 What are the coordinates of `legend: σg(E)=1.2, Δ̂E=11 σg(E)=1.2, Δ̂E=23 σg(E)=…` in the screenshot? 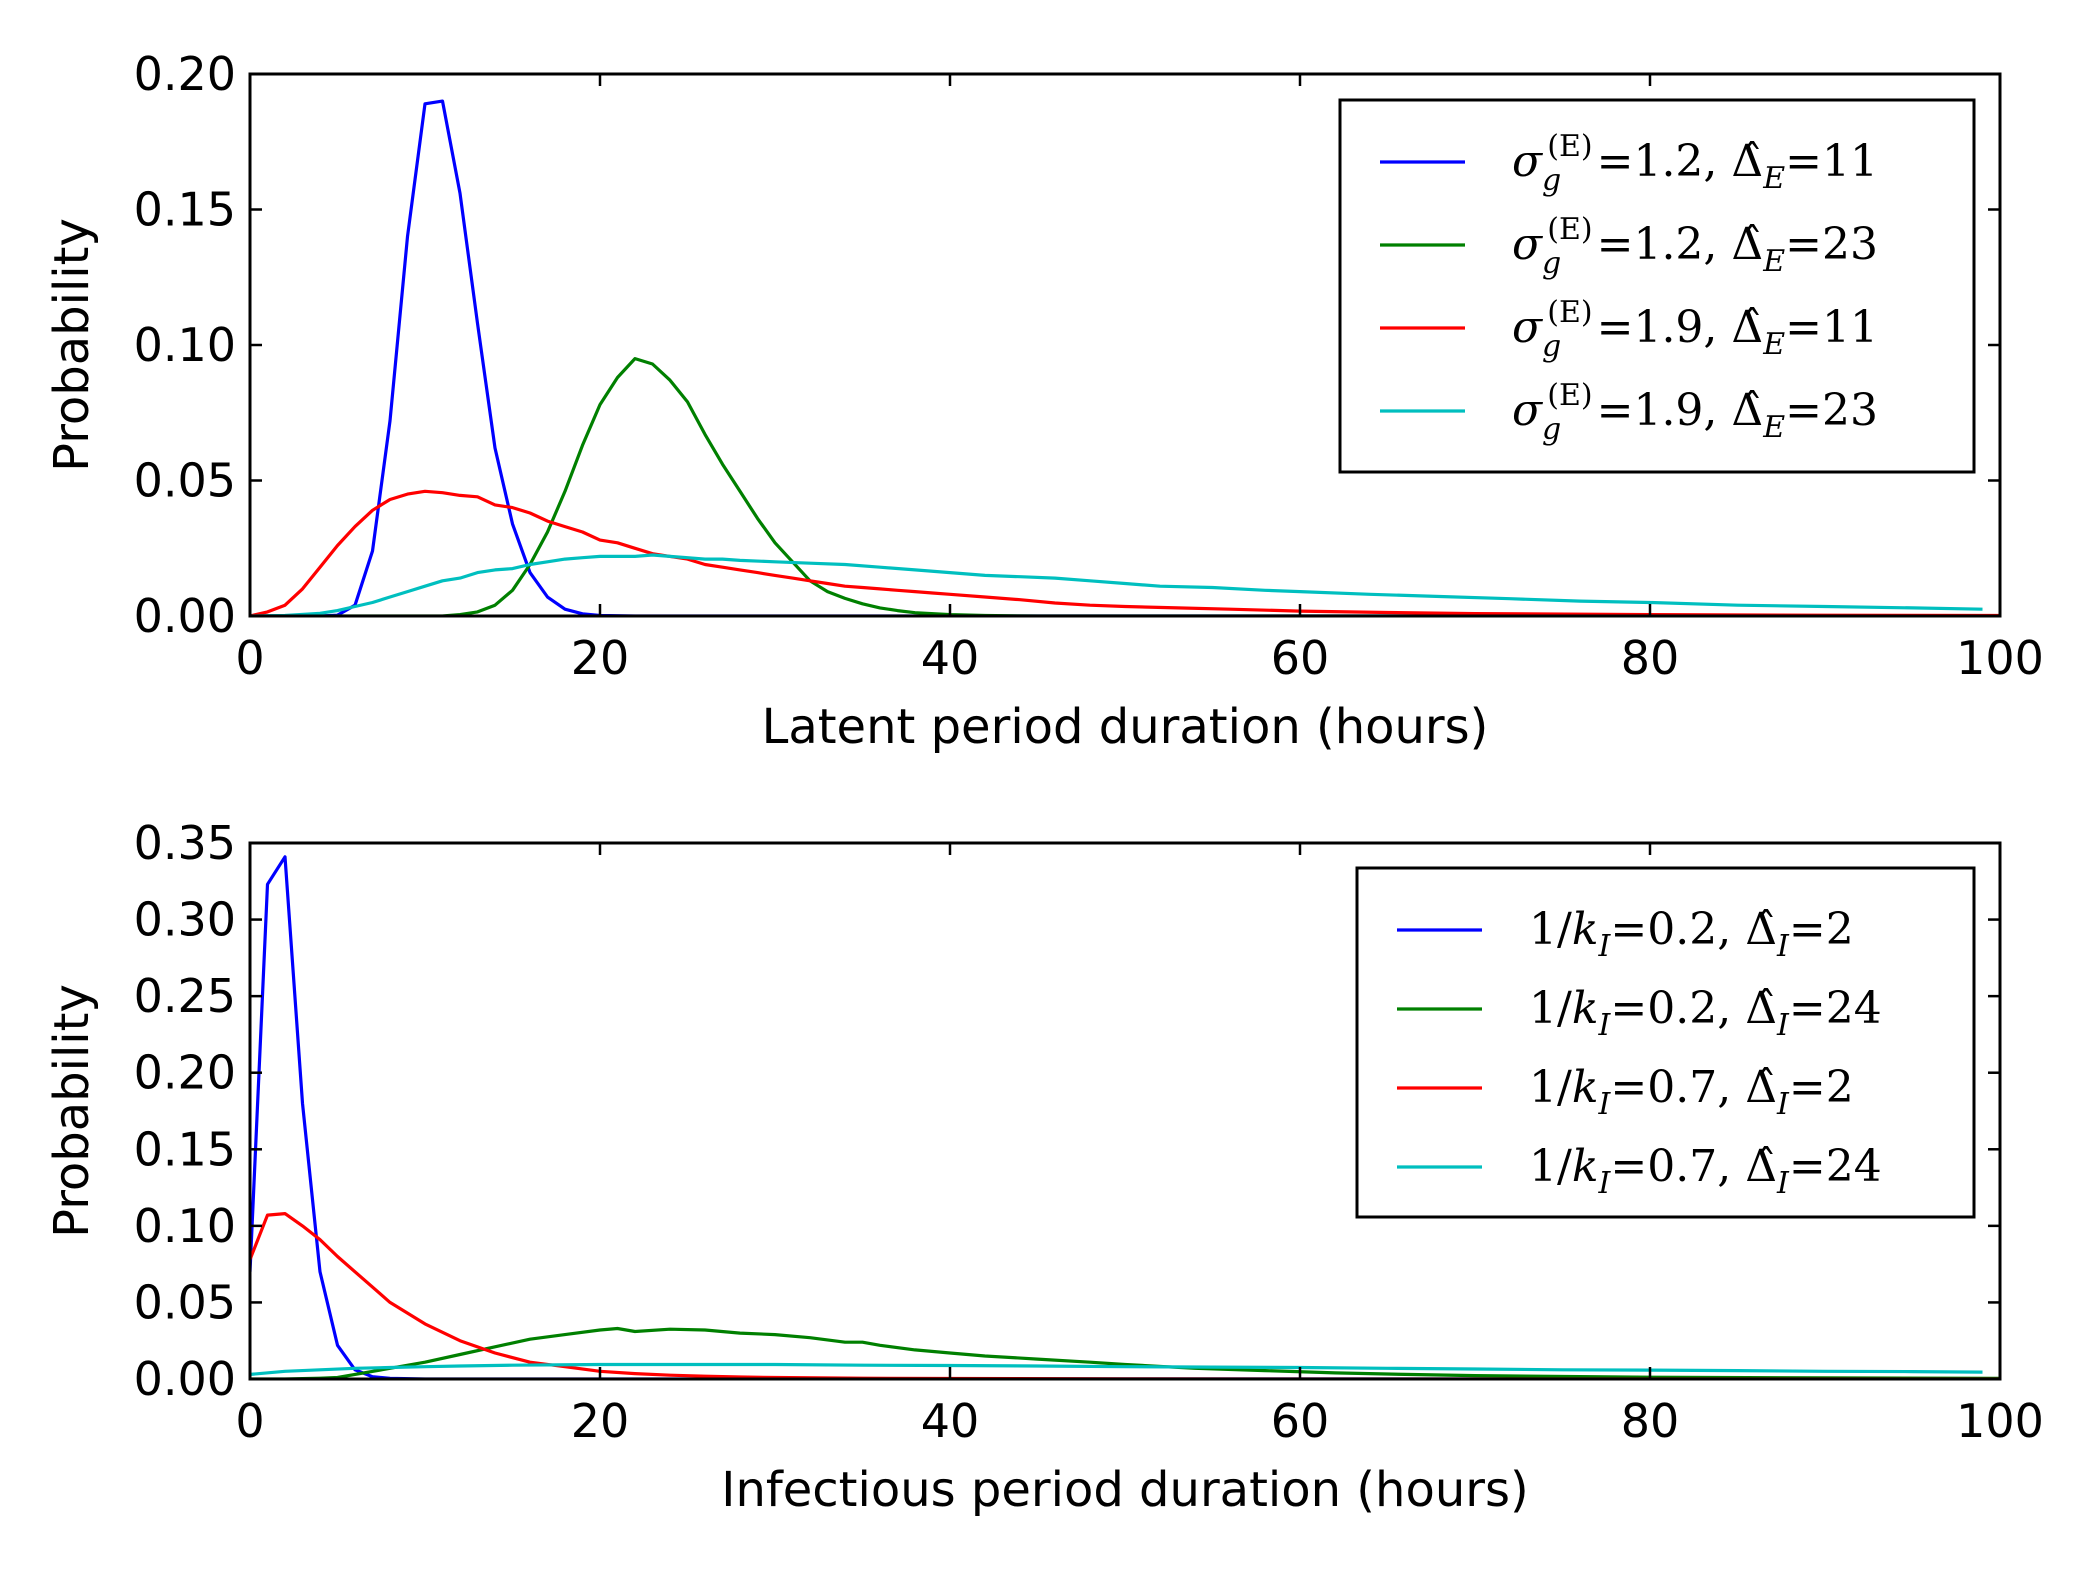 It's located at (1657, 286).